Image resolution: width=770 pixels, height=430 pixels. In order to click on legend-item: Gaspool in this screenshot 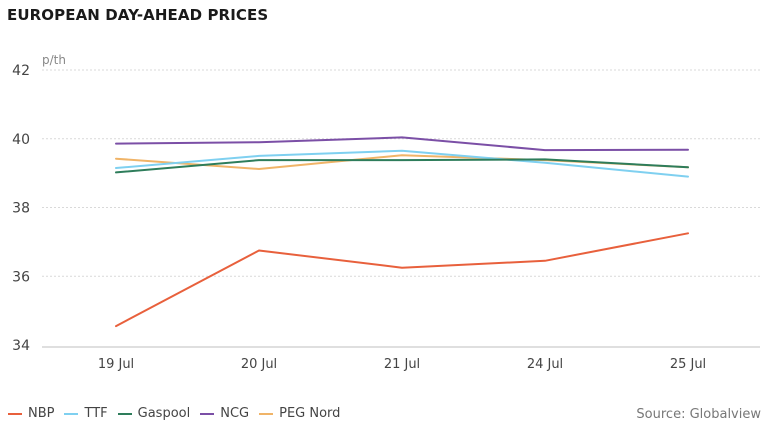, I will do `click(154, 413)`.